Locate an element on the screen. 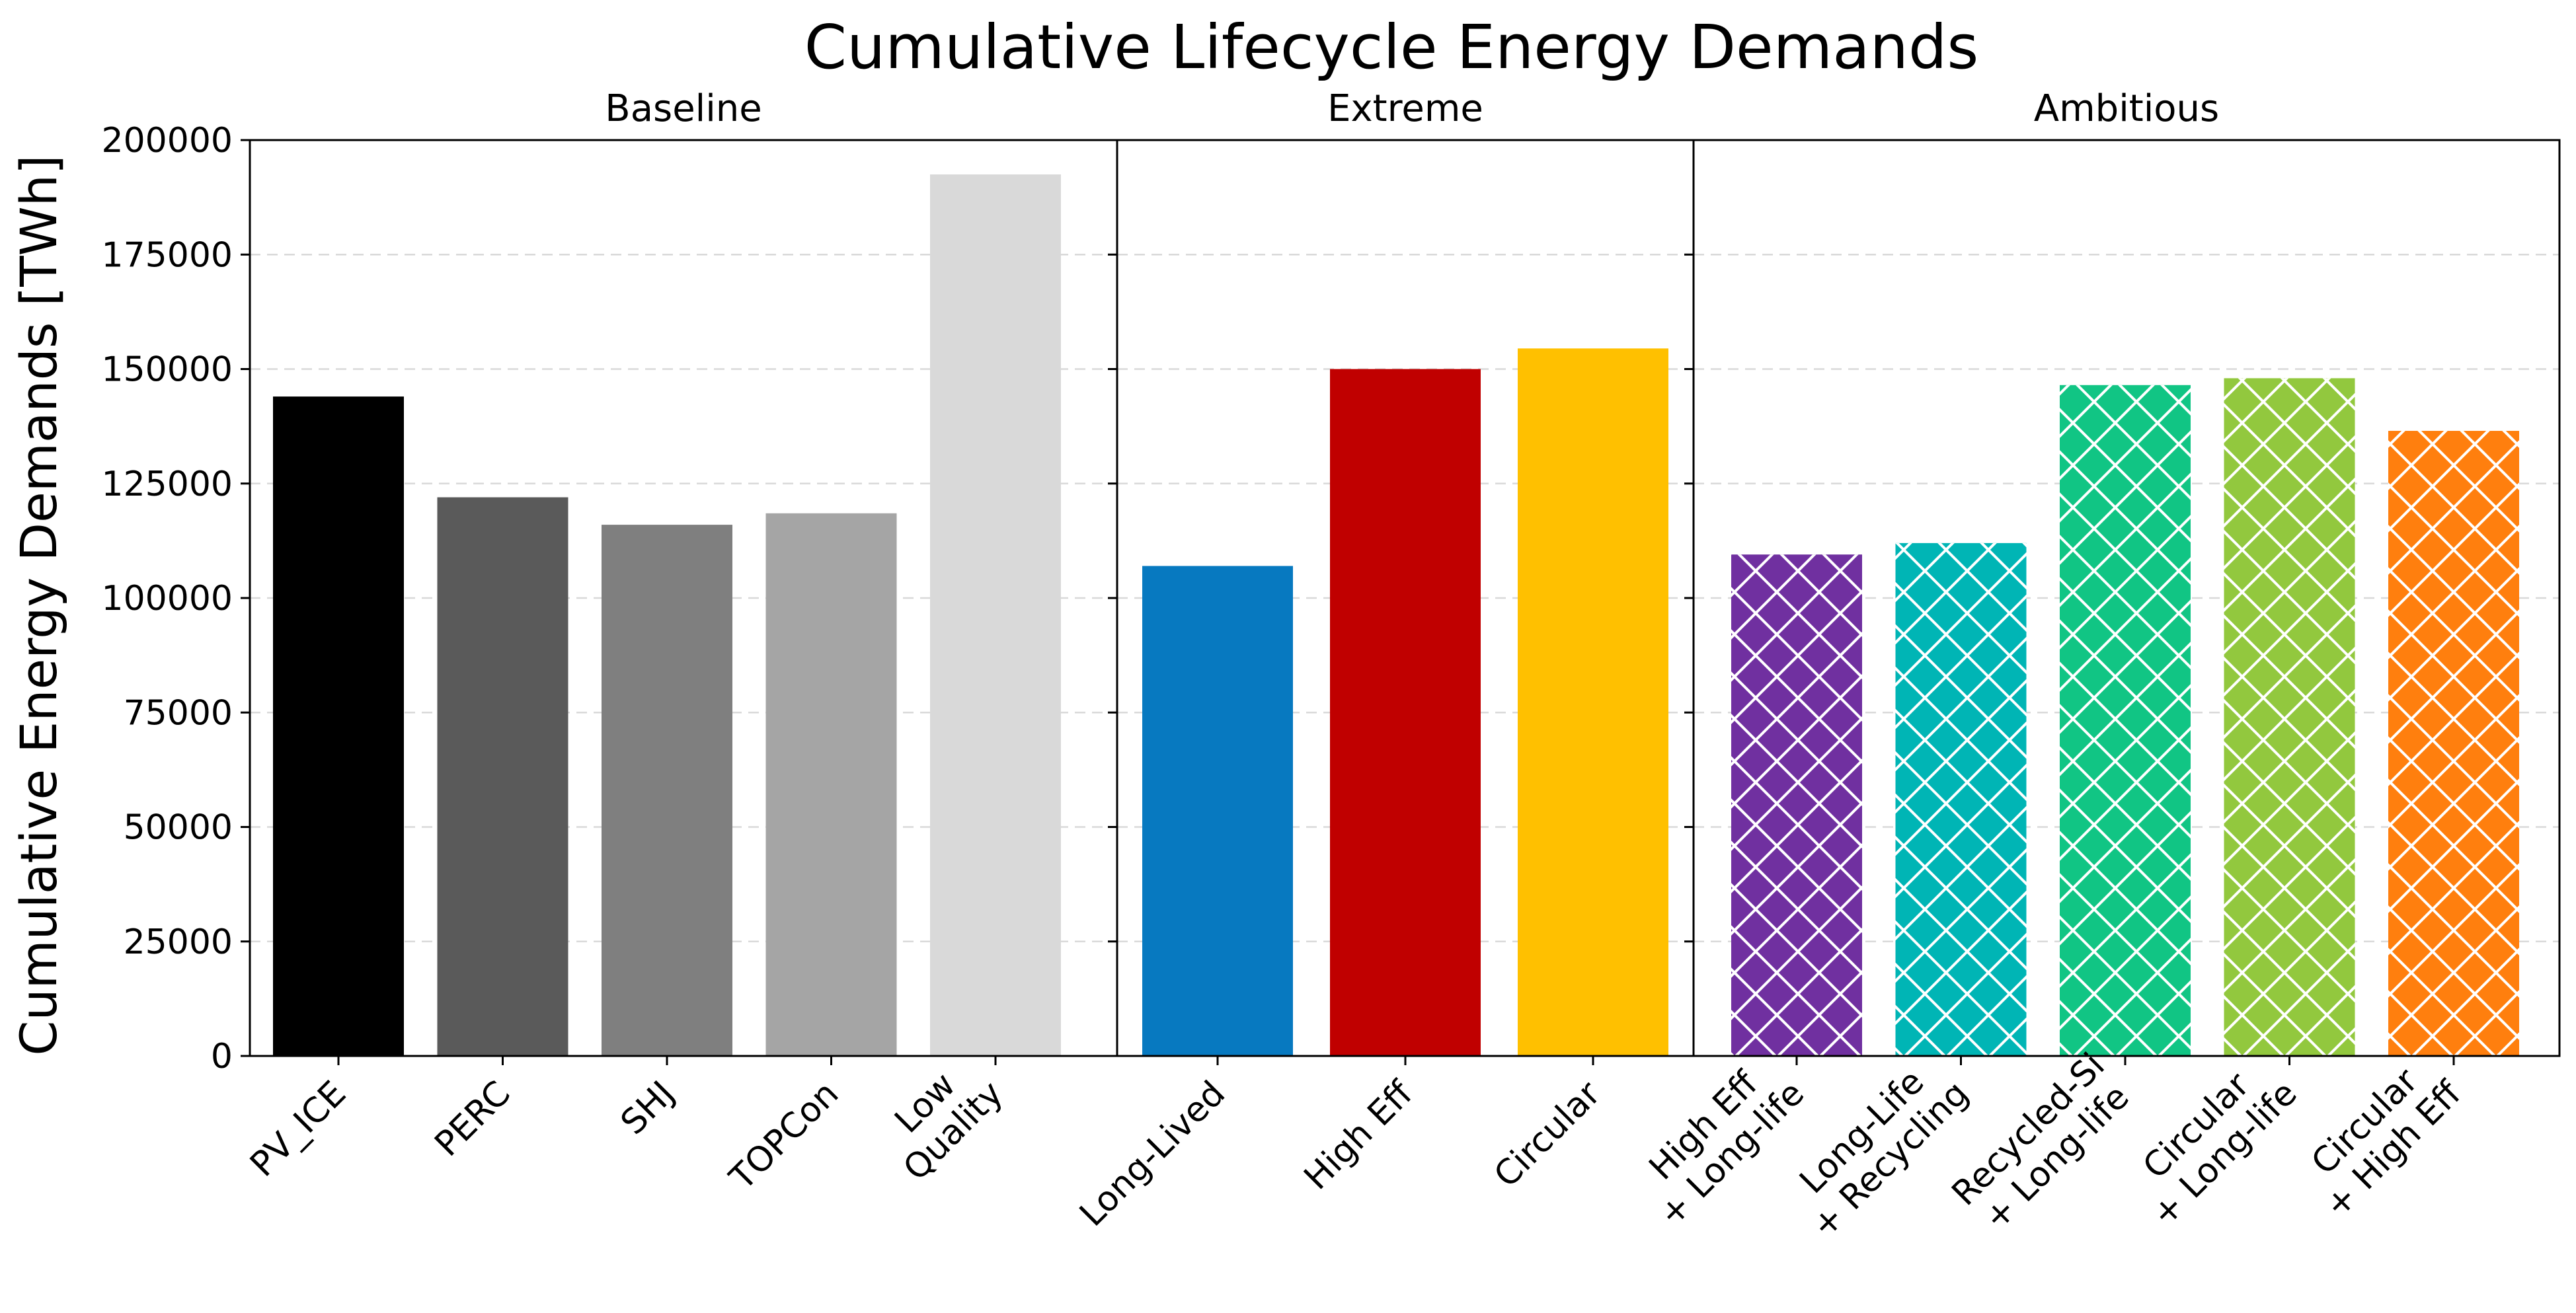 This screenshot has height=1313, width=2576. x-tick-label: PV_ICE is located at coordinates (298, 1129).